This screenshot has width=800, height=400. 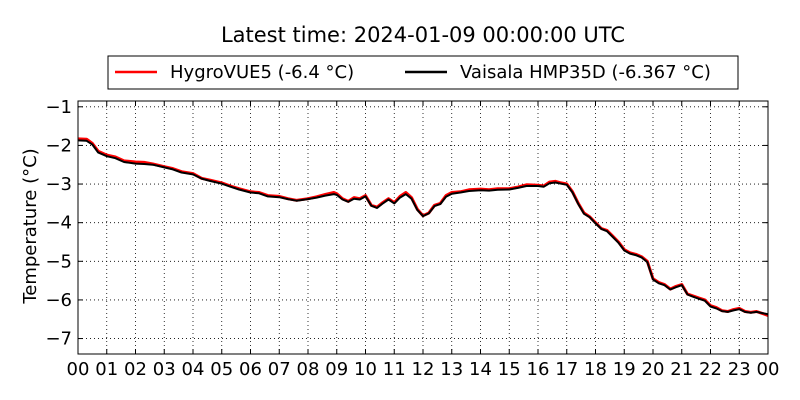 What do you see at coordinates (30, 226) in the screenshot?
I see `y-axis-label: Temperature (°C)` at bounding box center [30, 226].